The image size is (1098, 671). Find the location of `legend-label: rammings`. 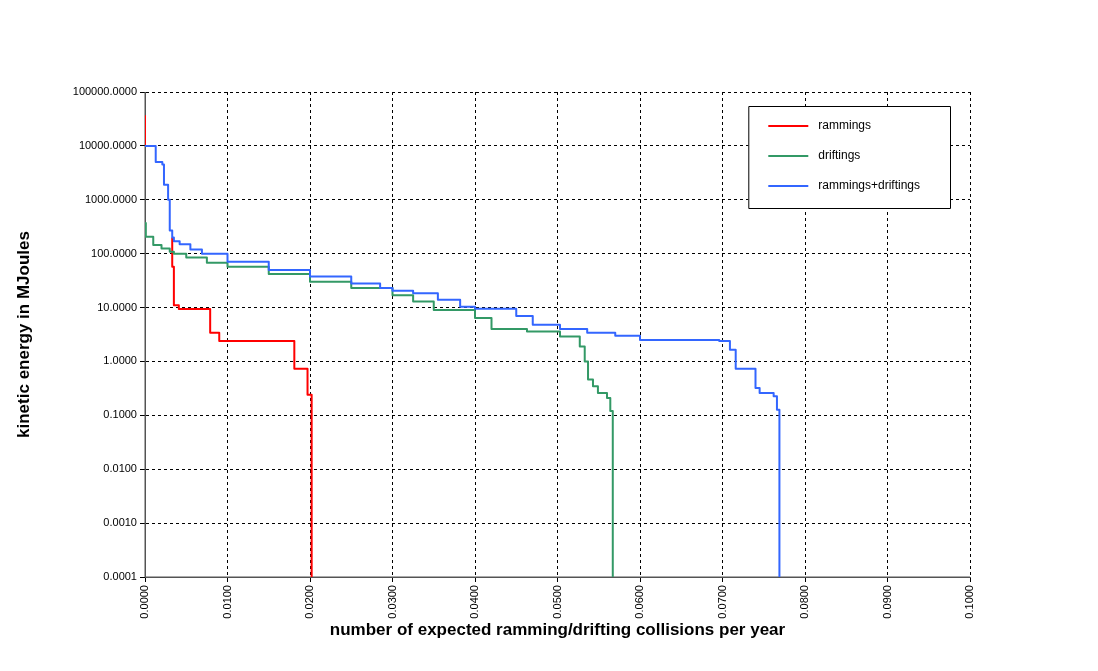

legend-label: rammings is located at coordinates (844, 125).